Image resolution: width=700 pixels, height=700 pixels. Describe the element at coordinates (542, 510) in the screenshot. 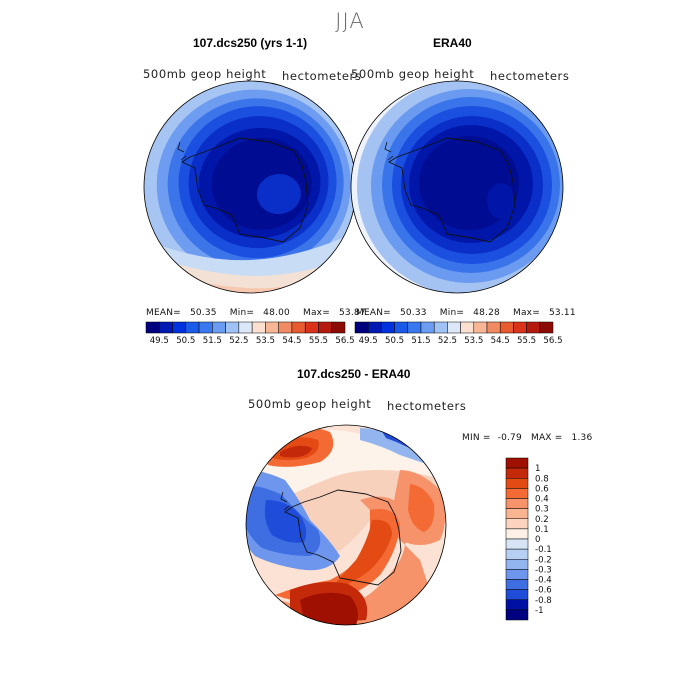

I see `colorbar-tick-label: 0.3` at that location.